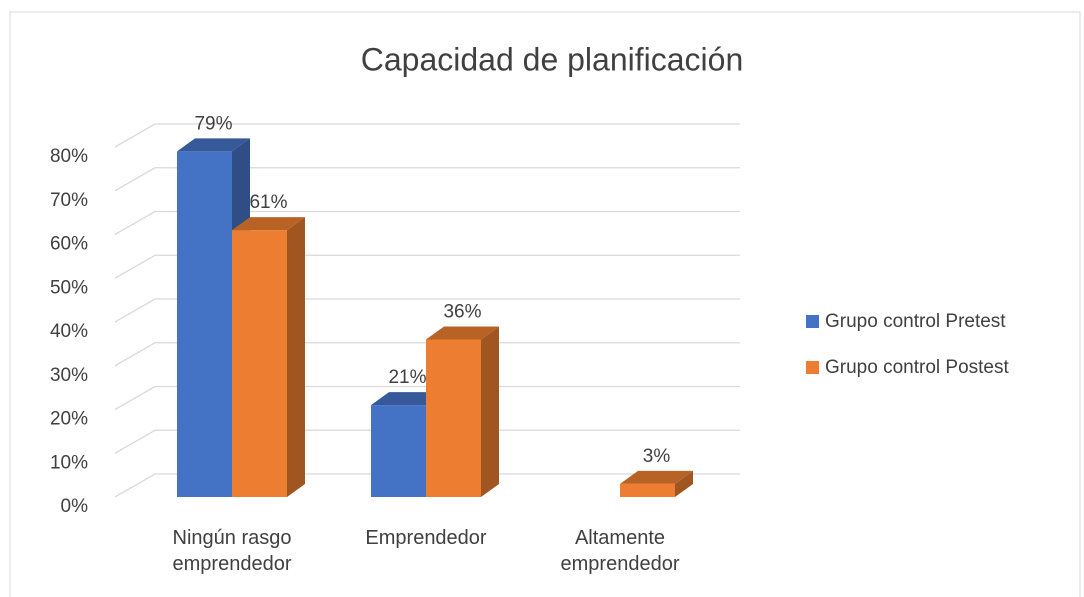 The width and height of the screenshot is (1084, 597). What do you see at coordinates (915, 321) in the screenshot?
I see `legend-label: Grupo control Pretest` at bounding box center [915, 321].